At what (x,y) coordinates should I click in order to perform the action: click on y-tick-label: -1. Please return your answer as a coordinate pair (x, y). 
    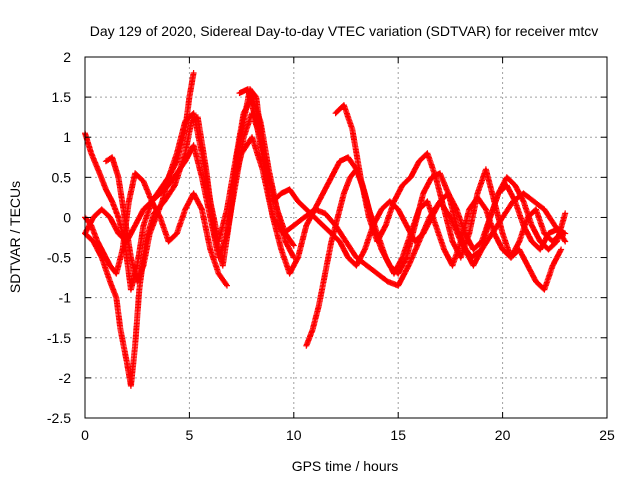
    Looking at the image, I should click on (65, 298).